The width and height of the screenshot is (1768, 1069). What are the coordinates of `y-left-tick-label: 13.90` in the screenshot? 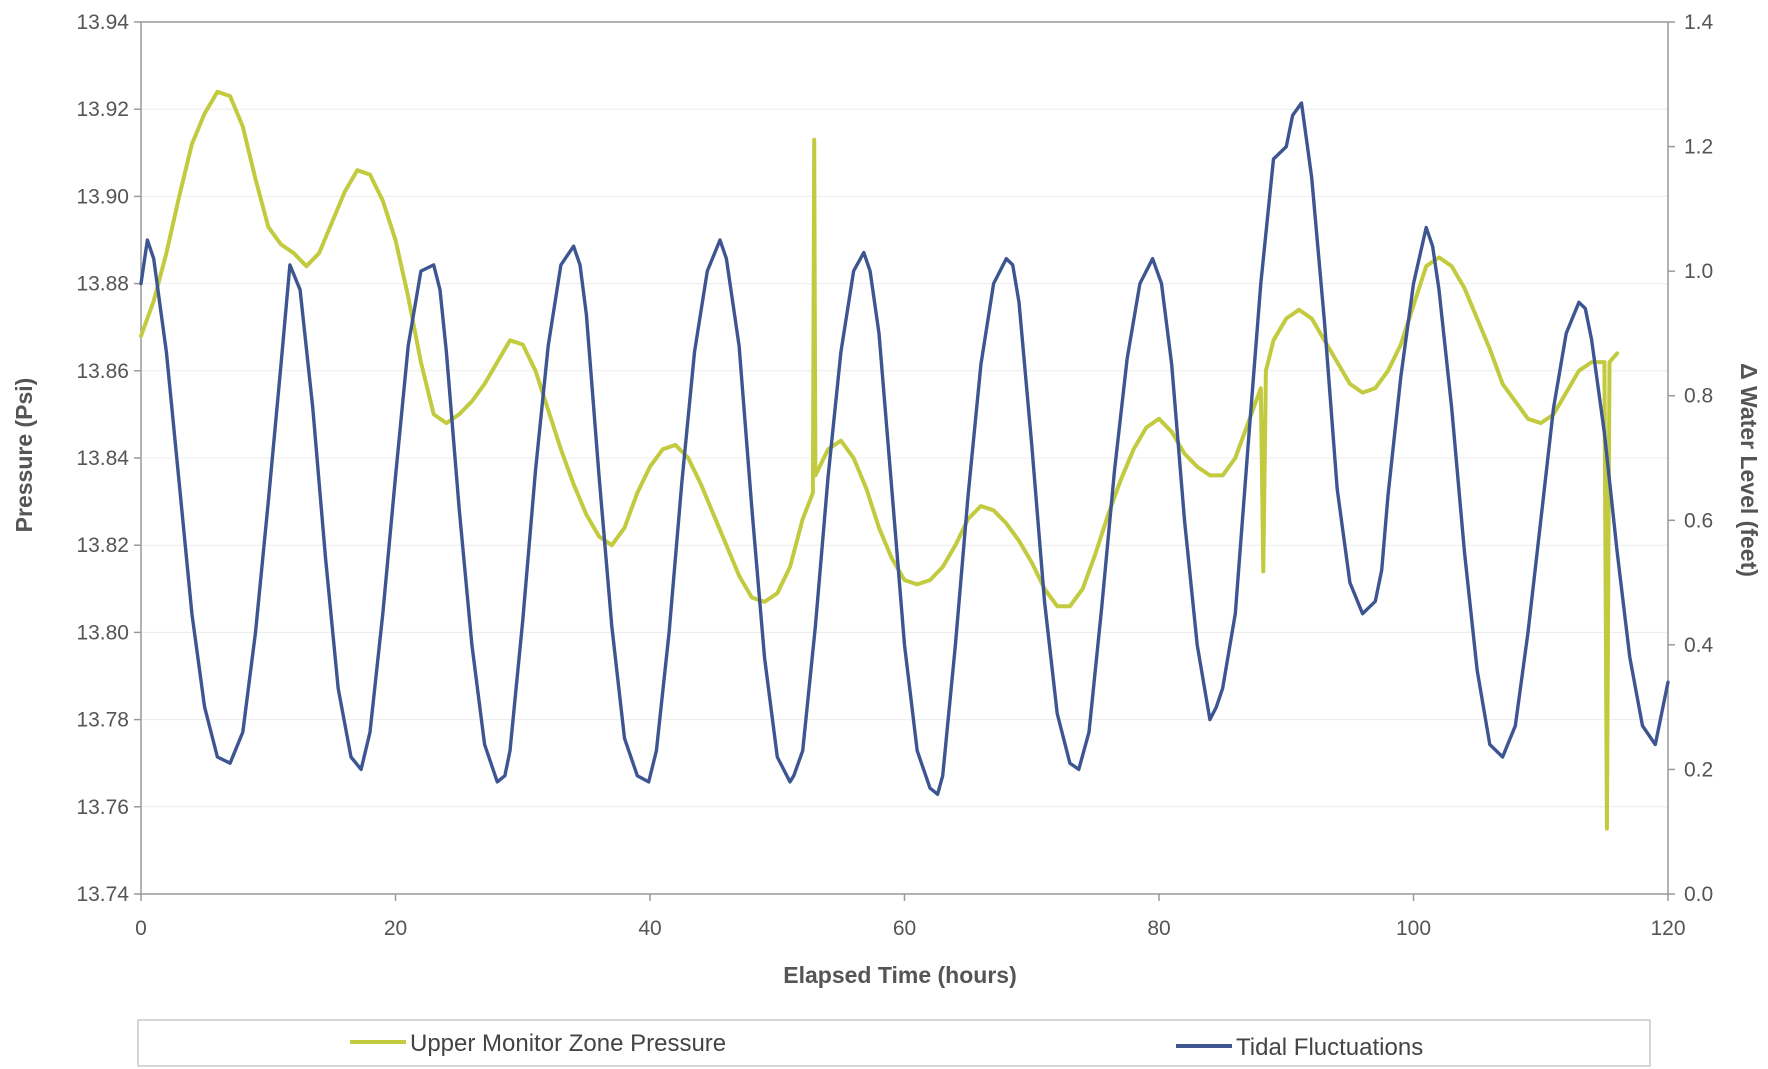 It's located at (102, 196).